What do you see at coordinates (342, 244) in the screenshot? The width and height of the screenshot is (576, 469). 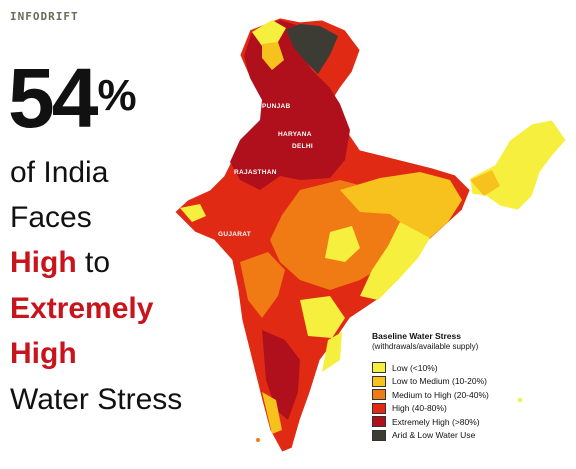 I see `central-low-region` at bounding box center [342, 244].